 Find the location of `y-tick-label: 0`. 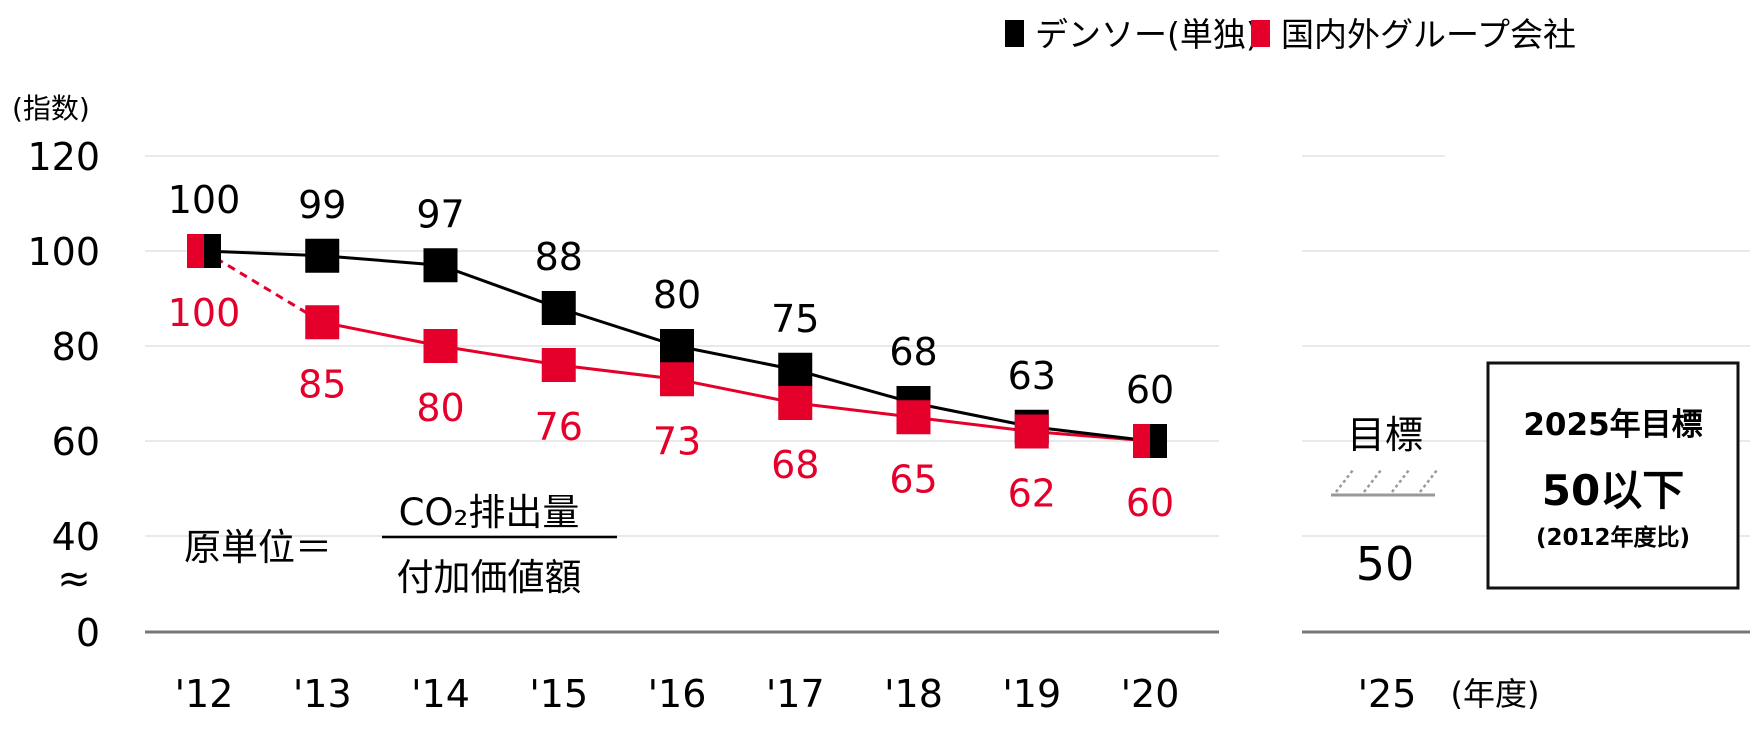

y-tick-label: 0 is located at coordinates (88, 633).